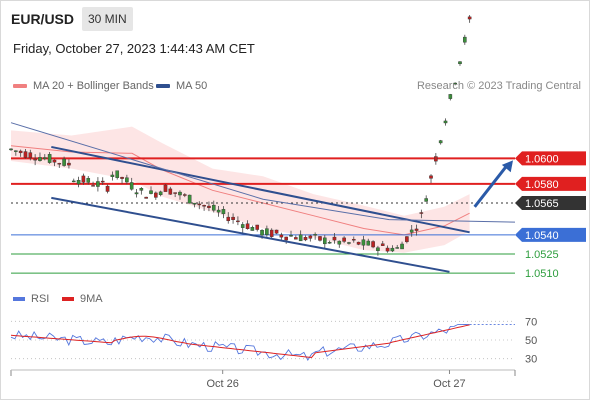 The height and width of the screenshot is (400, 590). Describe the element at coordinates (82, 299) in the screenshot. I see `legend-9ma: 9MA` at that location.